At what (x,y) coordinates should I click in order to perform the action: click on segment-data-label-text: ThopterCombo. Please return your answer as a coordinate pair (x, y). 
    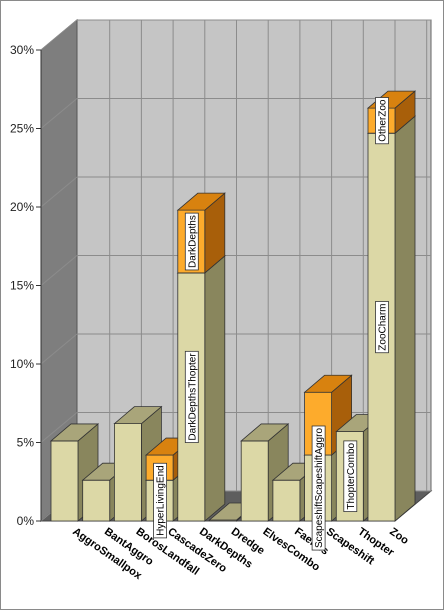
    Looking at the image, I should click on (351, 475).